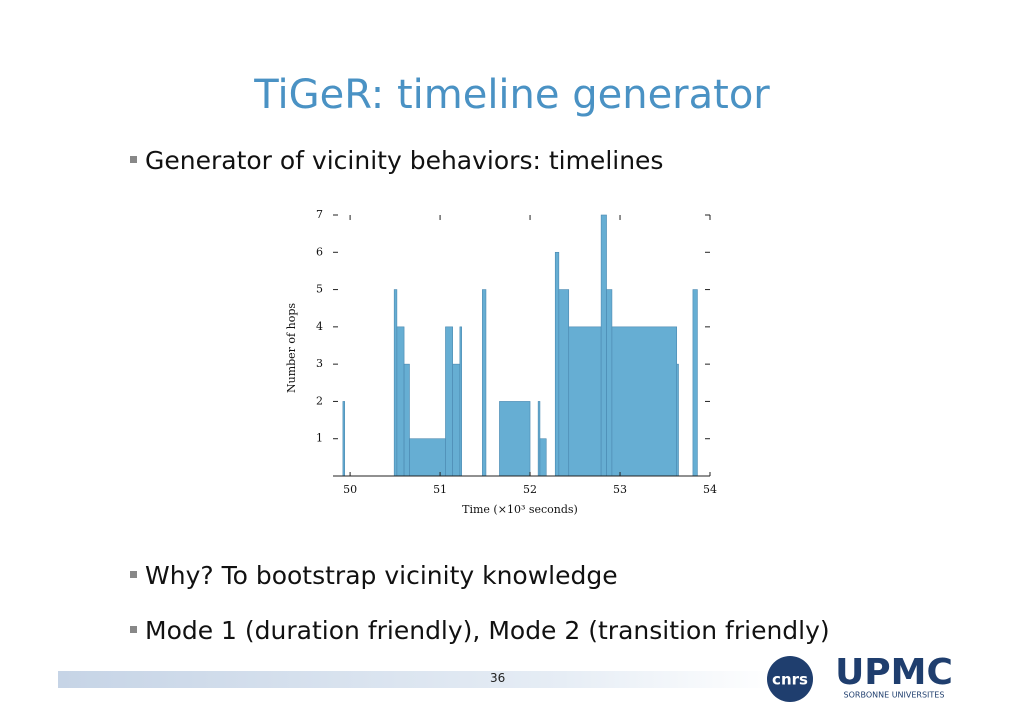 This screenshot has width=1024, height=724. Describe the element at coordinates (319, 438) in the screenshot. I see `y-tick-label: 1` at that location.